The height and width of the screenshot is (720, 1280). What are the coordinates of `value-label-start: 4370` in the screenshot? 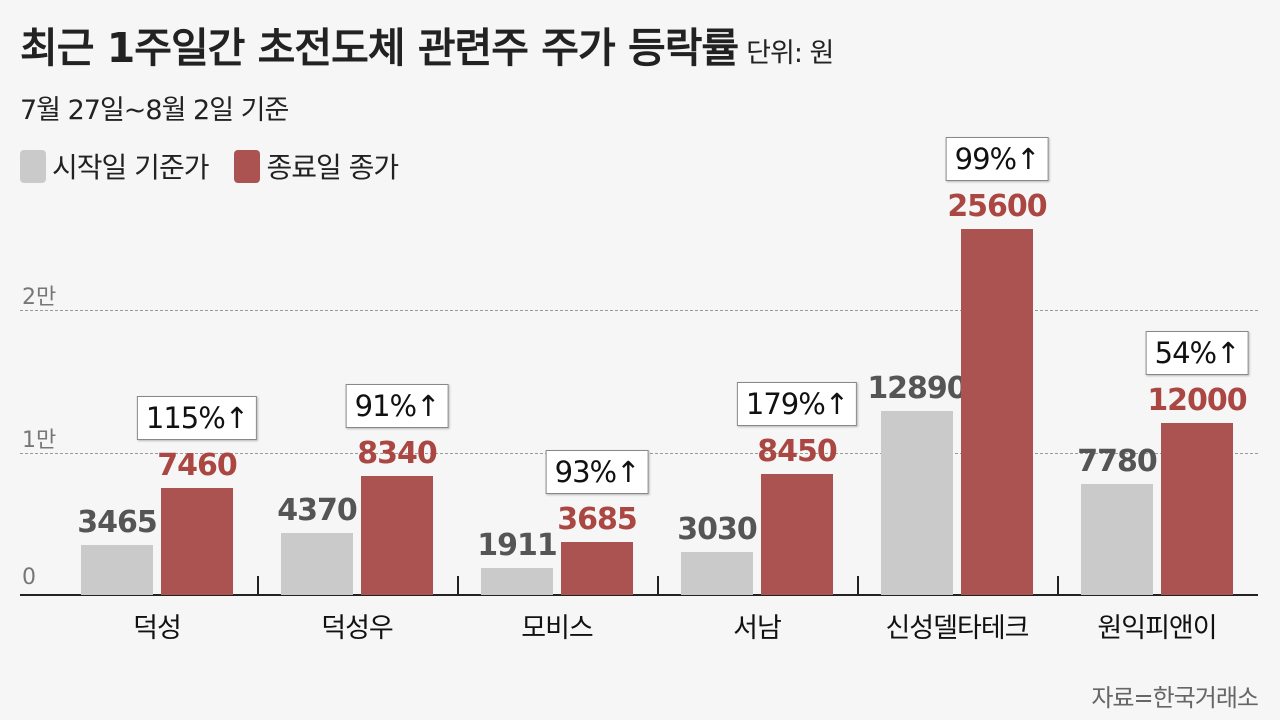 It's located at (317, 510).